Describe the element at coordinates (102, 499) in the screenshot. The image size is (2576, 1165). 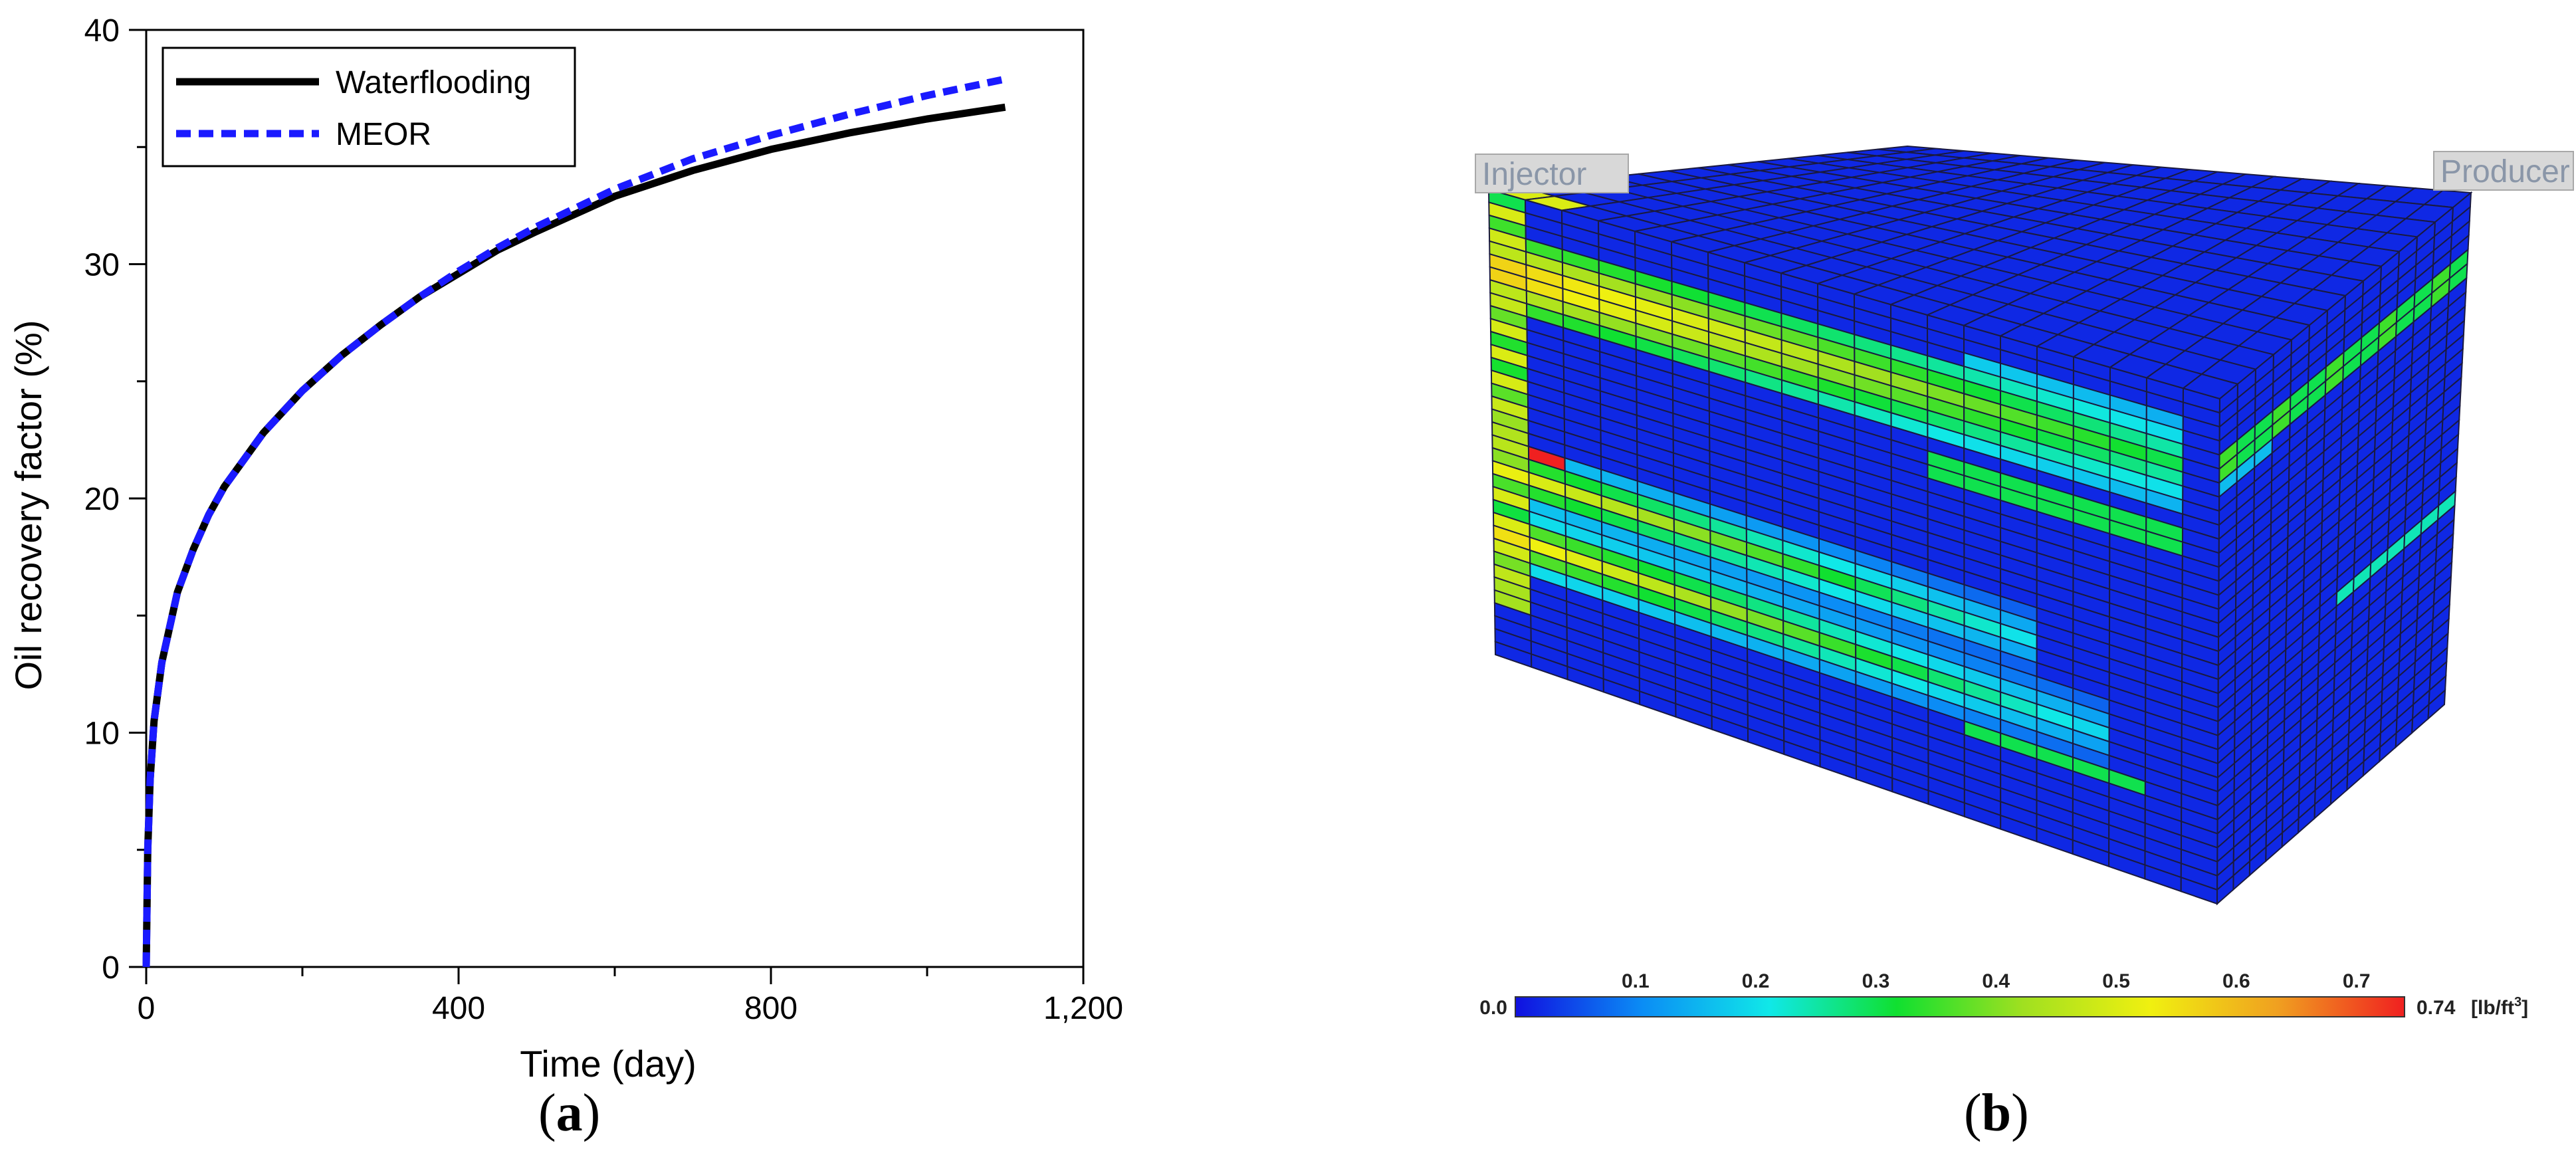
I see `y-tick-label: 20` at that location.